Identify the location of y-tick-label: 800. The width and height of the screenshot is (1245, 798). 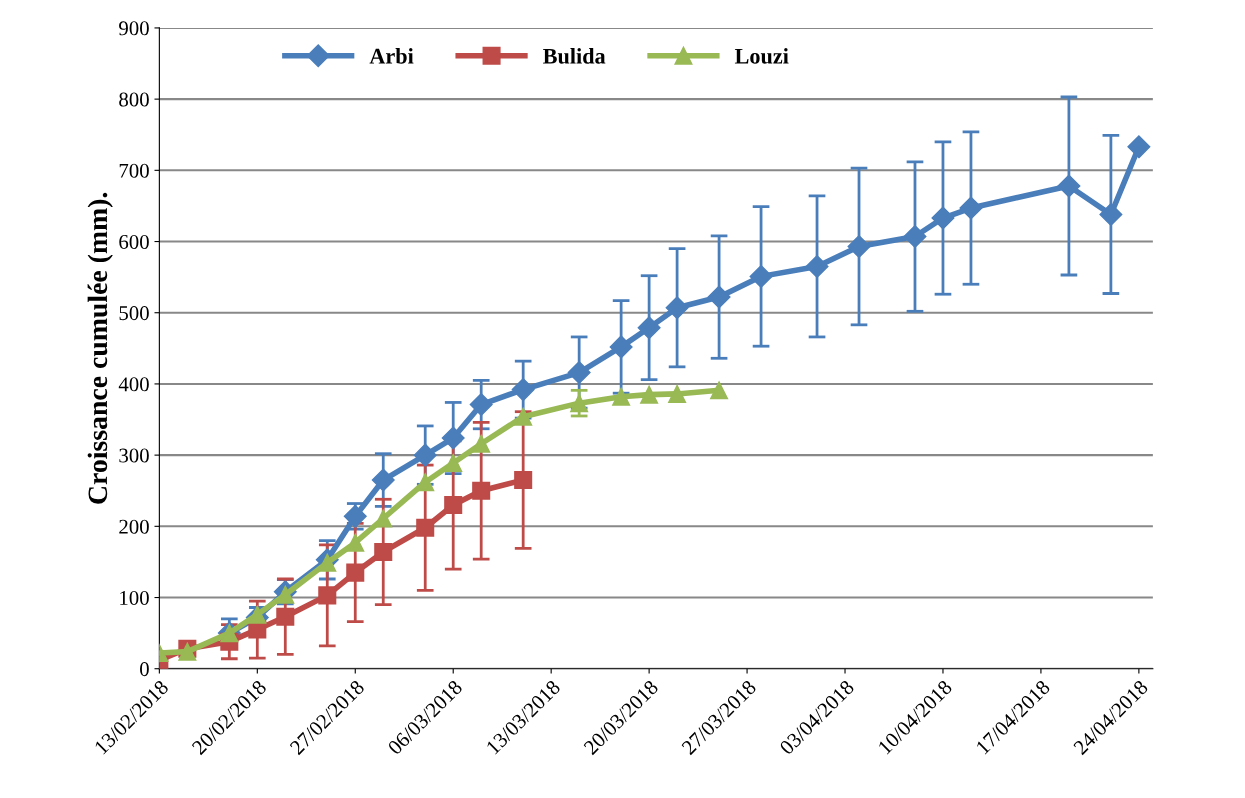
(134, 99).